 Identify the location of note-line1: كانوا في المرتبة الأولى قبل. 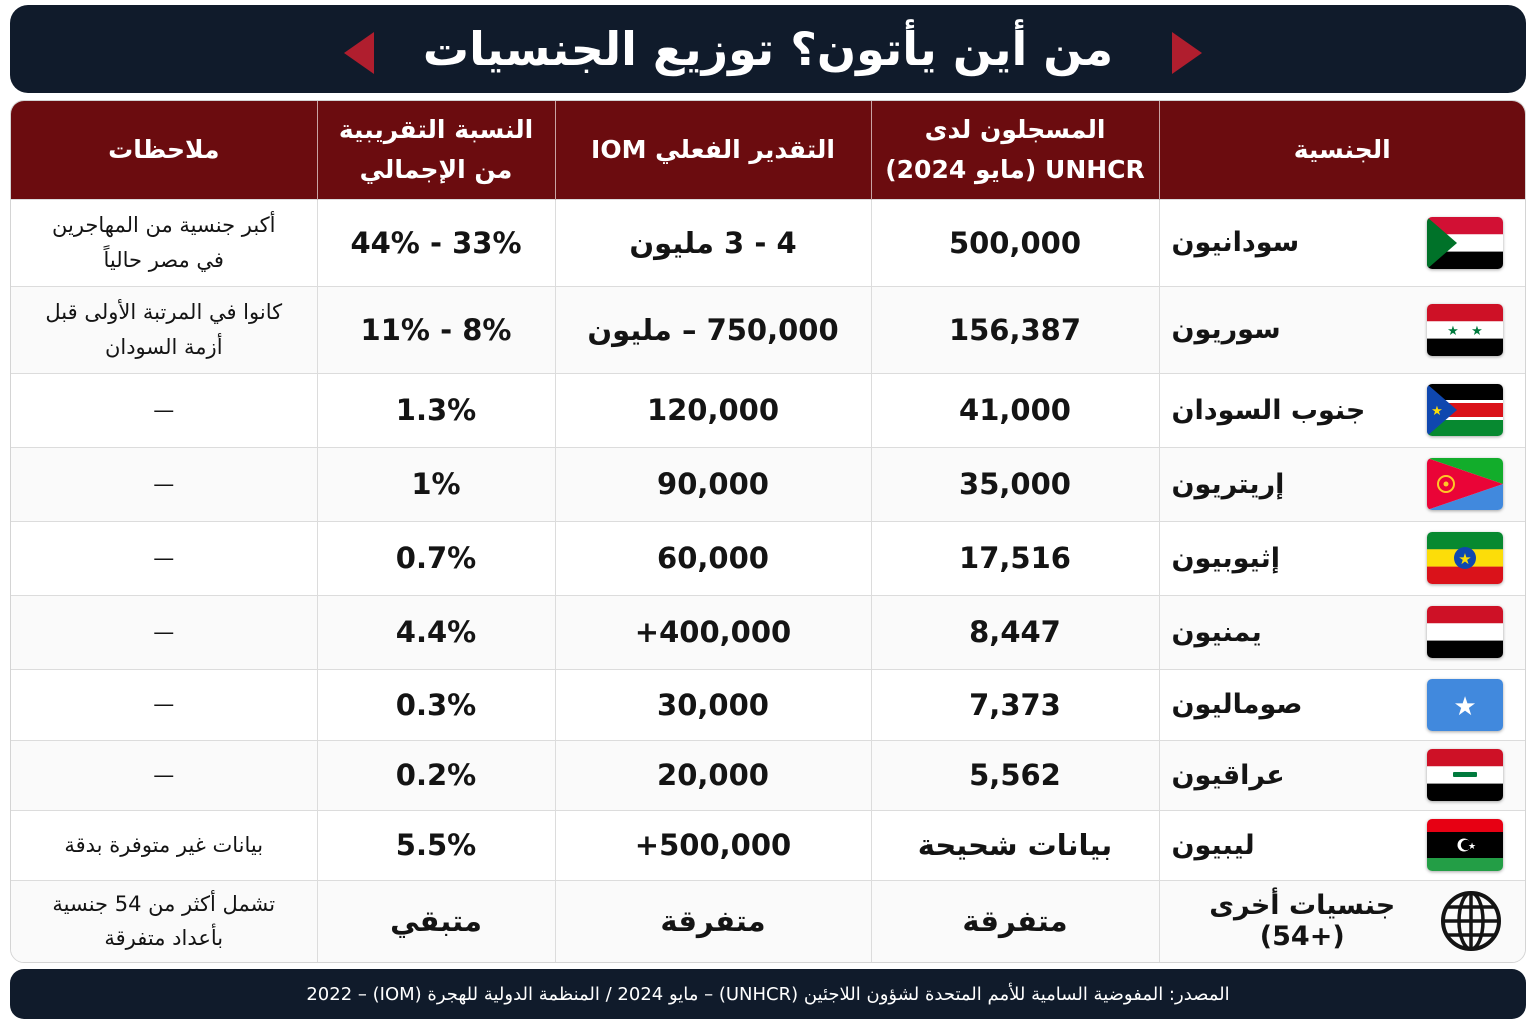
(164, 311).